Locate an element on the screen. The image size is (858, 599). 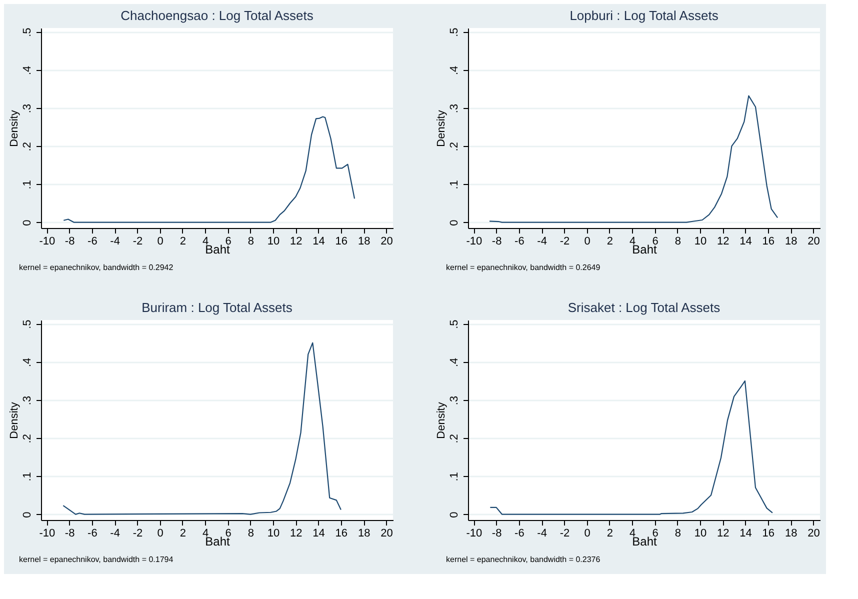
text: kernel = epanechnikov, bandwidth = 0.2942 is located at coordinates (96, 267).